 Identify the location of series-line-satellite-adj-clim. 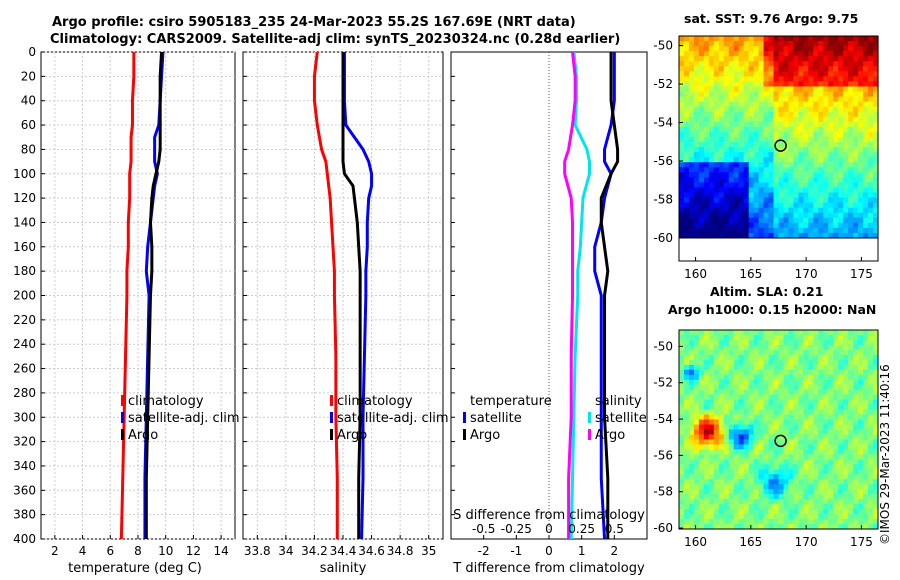
(358, 295).